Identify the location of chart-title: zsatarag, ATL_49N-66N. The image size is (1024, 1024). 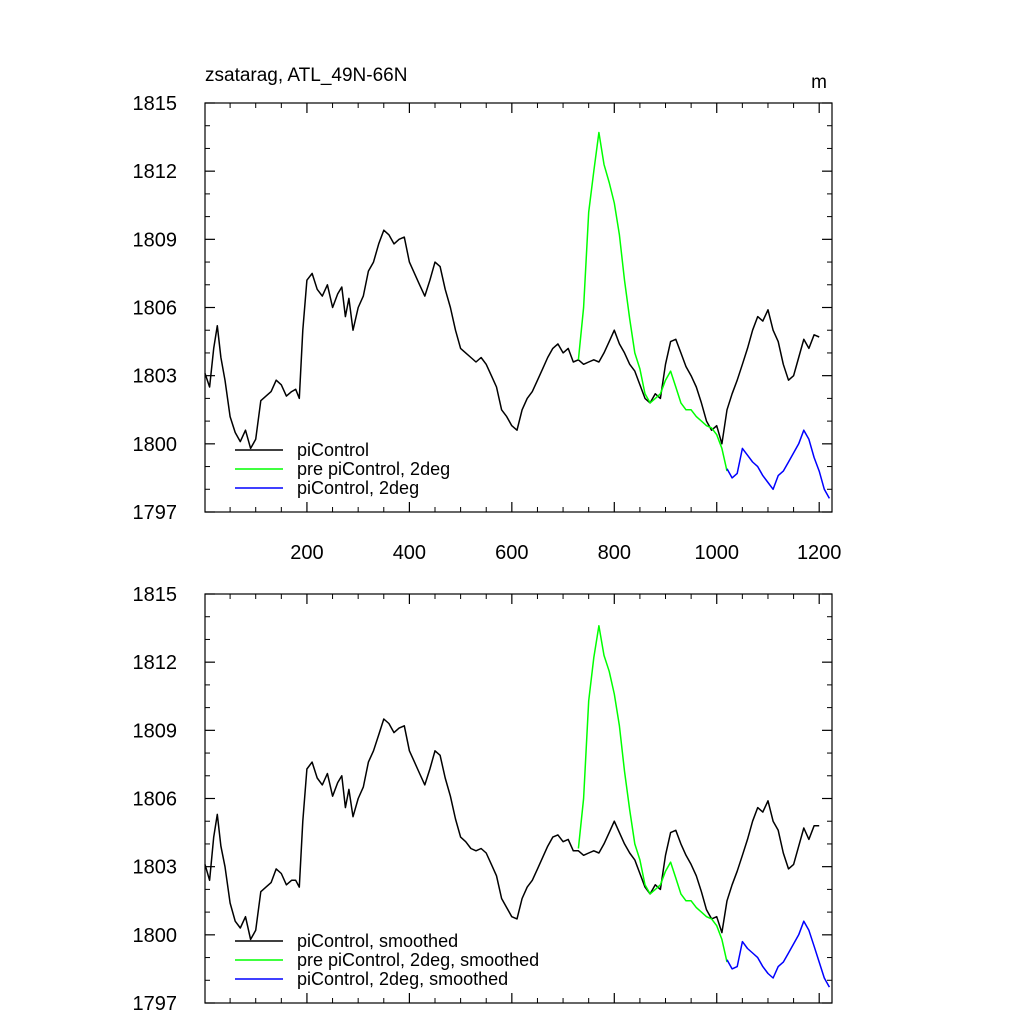
(306, 75).